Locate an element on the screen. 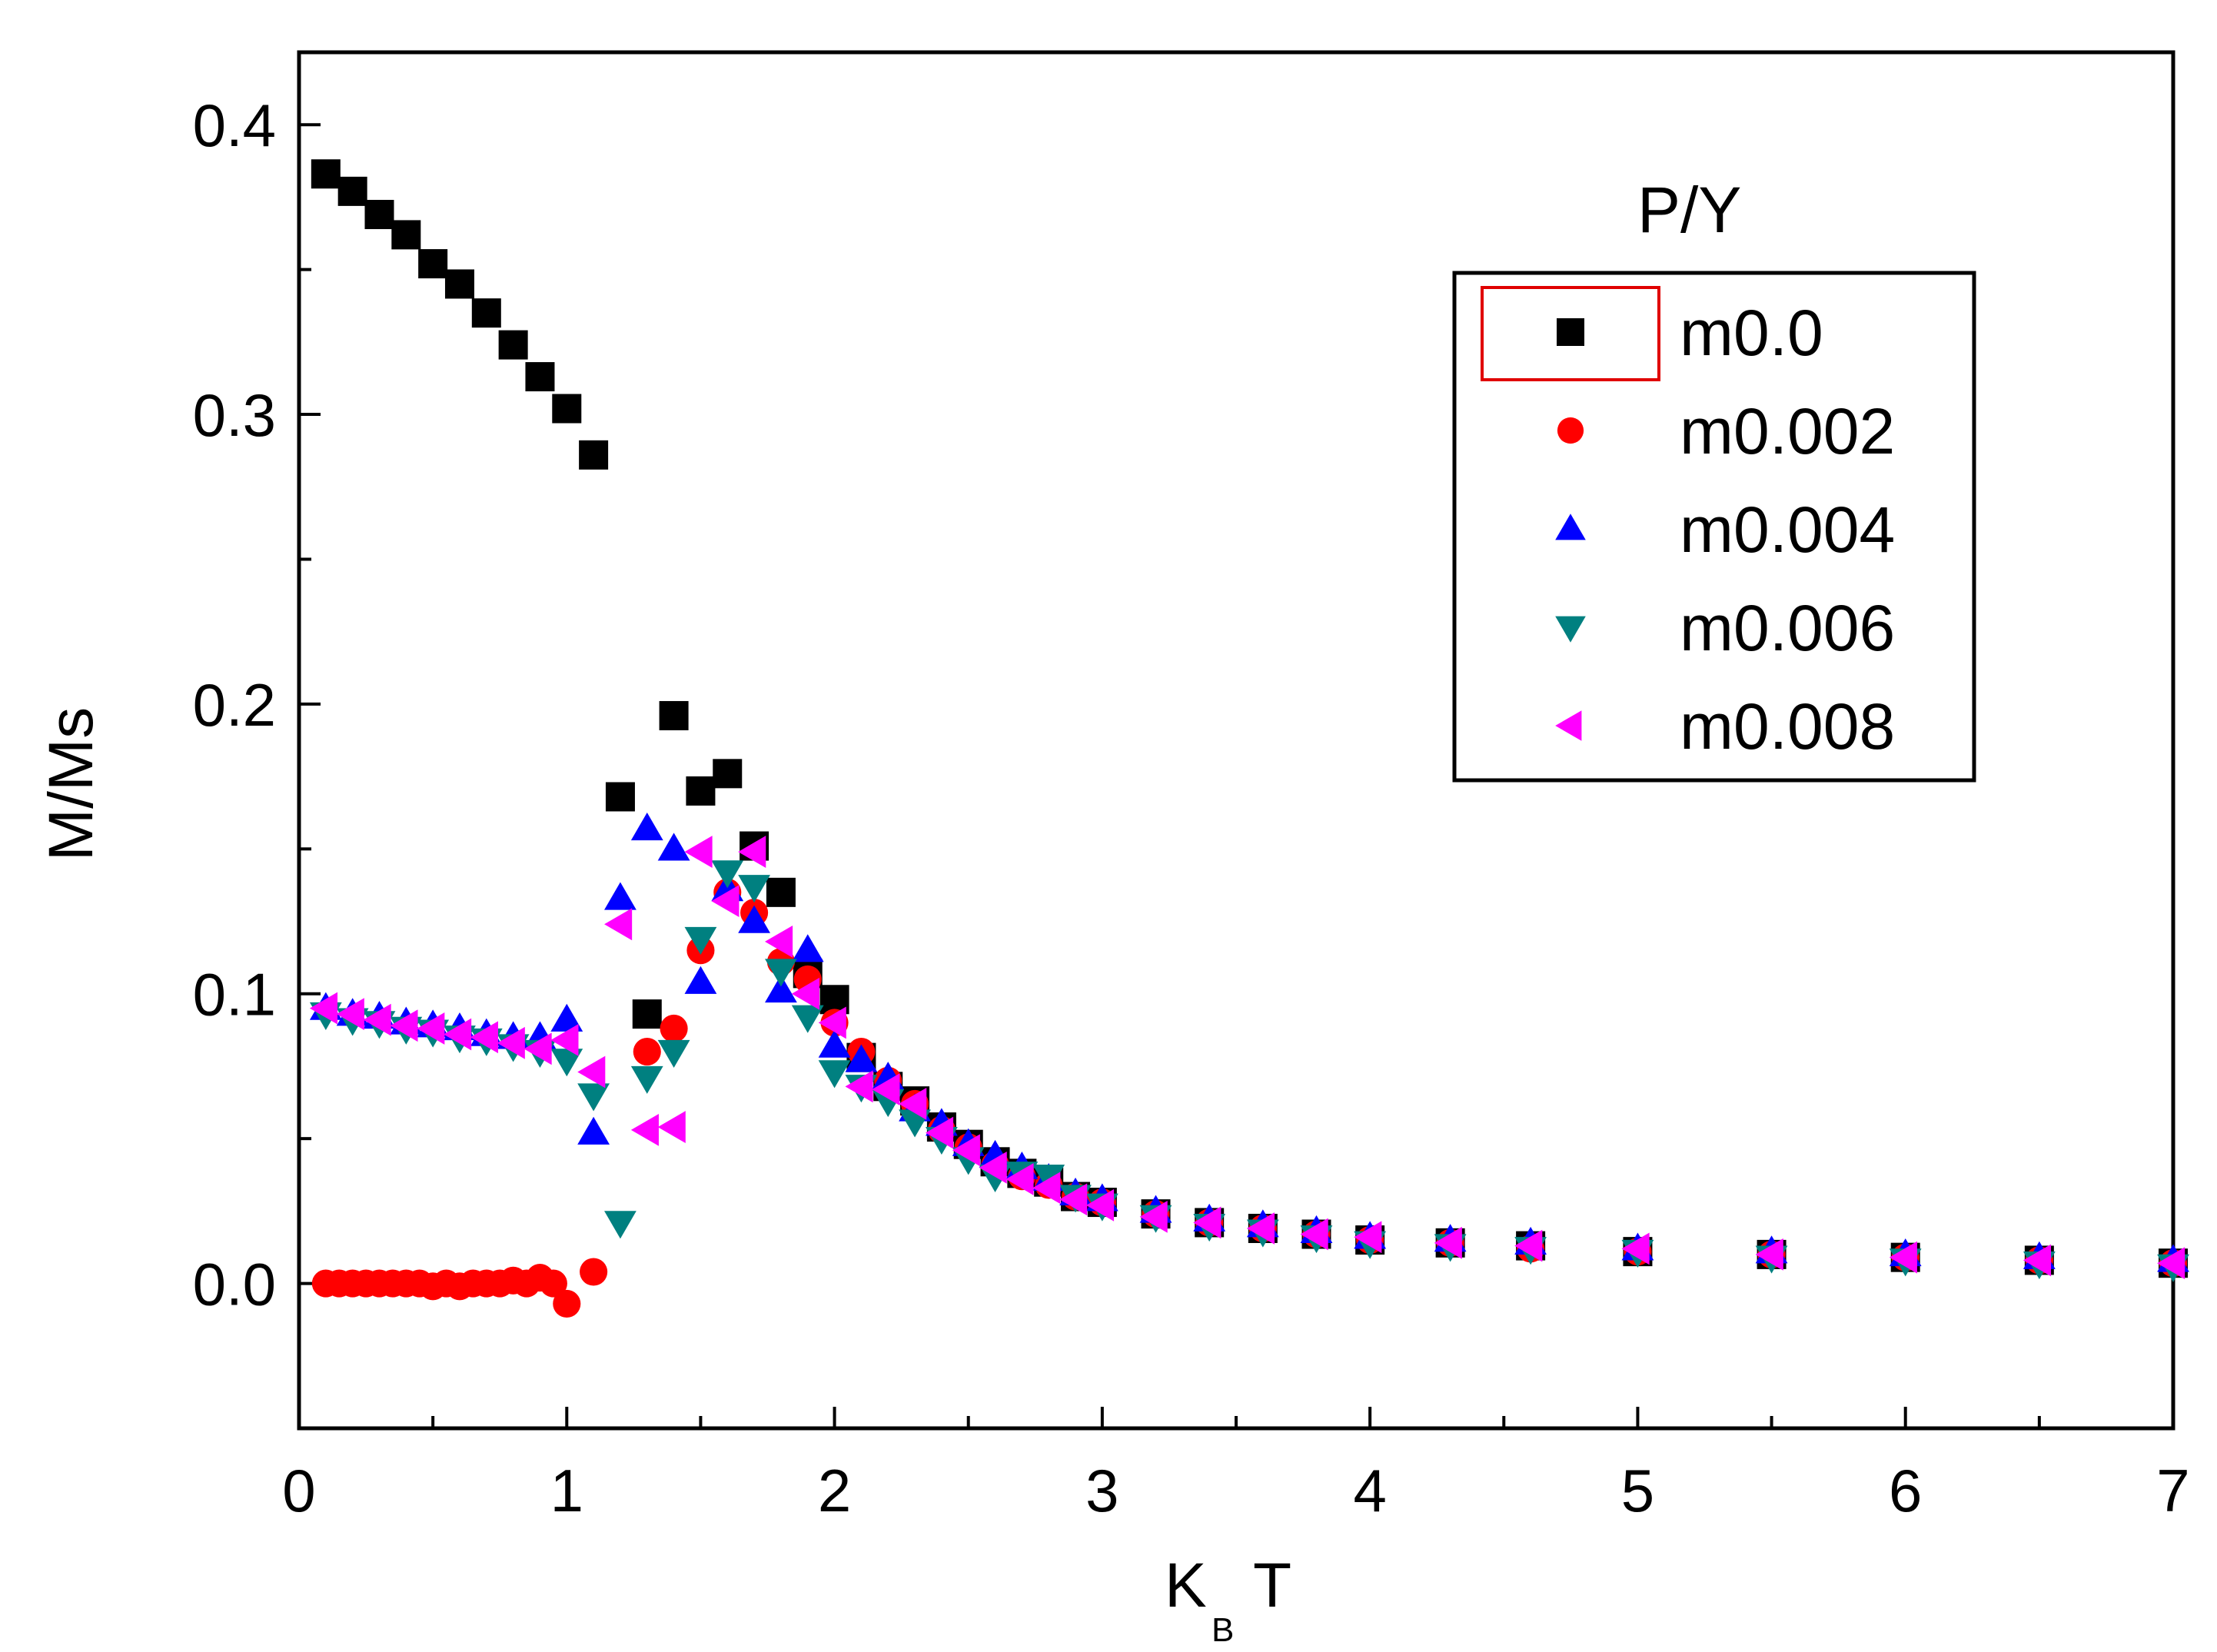 The image size is (2217, 1652). legend-box is located at coordinates (1714, 527).